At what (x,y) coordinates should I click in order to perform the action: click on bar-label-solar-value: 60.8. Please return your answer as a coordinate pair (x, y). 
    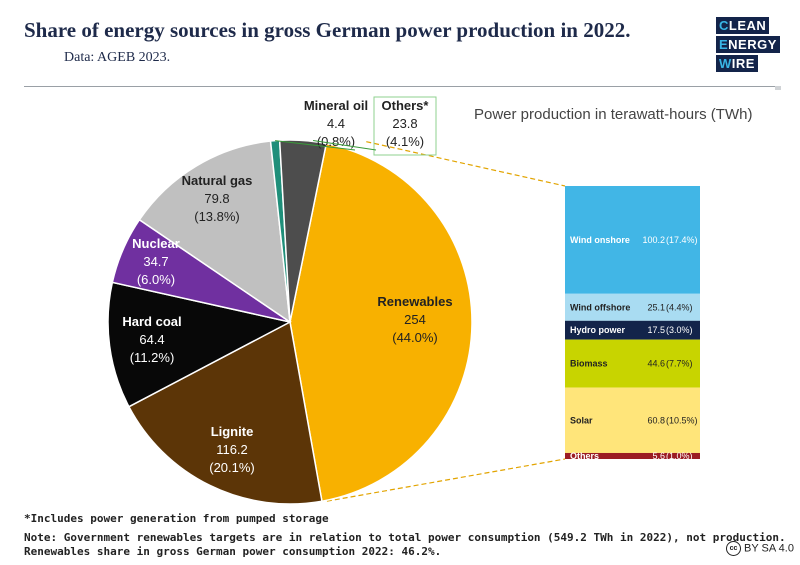
    Looking at the image, I should click on (656, 420).